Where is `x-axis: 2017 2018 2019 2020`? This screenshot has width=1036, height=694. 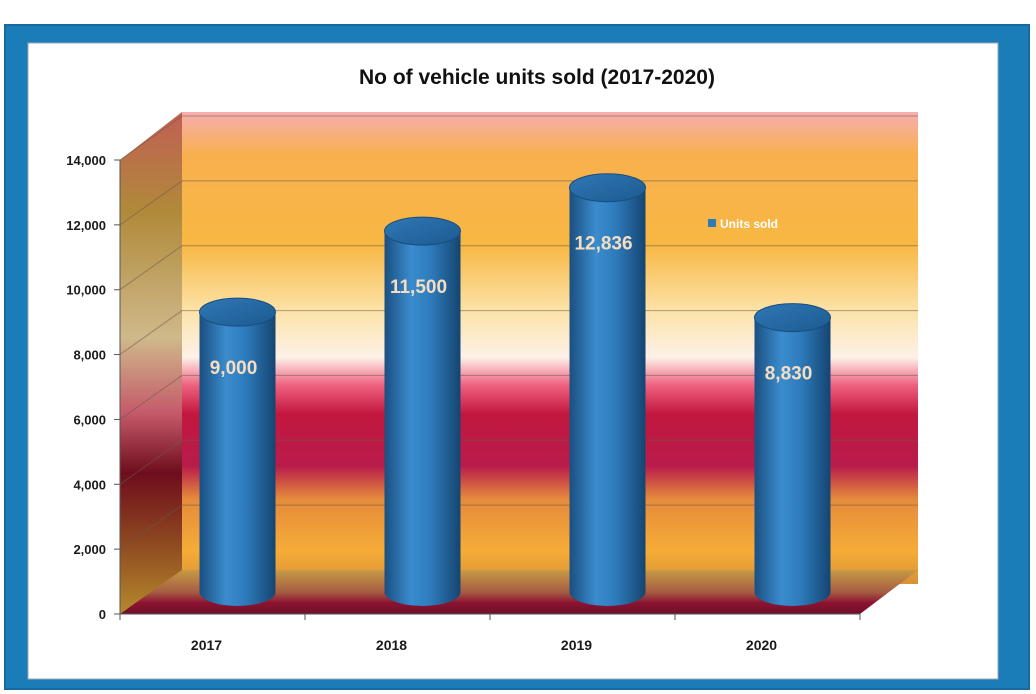
x-axis: 2017 2018 2019 2020 is located at coordinates (490, 633).